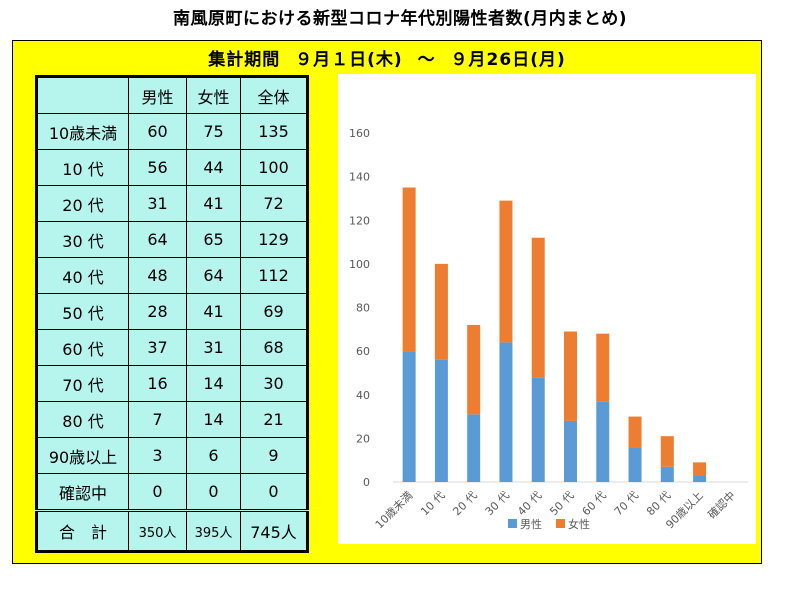 The width and height of the screenshot is (800, 589). I want to click on y-tick-label: 60, so click(363, 351).